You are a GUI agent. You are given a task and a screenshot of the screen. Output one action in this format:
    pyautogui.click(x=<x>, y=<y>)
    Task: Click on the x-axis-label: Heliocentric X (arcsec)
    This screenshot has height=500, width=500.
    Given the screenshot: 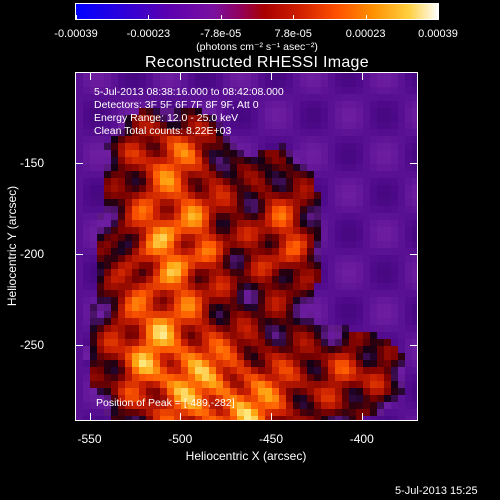 What is the action you would take?
    pyautogui.click(x=246, y=456)
    